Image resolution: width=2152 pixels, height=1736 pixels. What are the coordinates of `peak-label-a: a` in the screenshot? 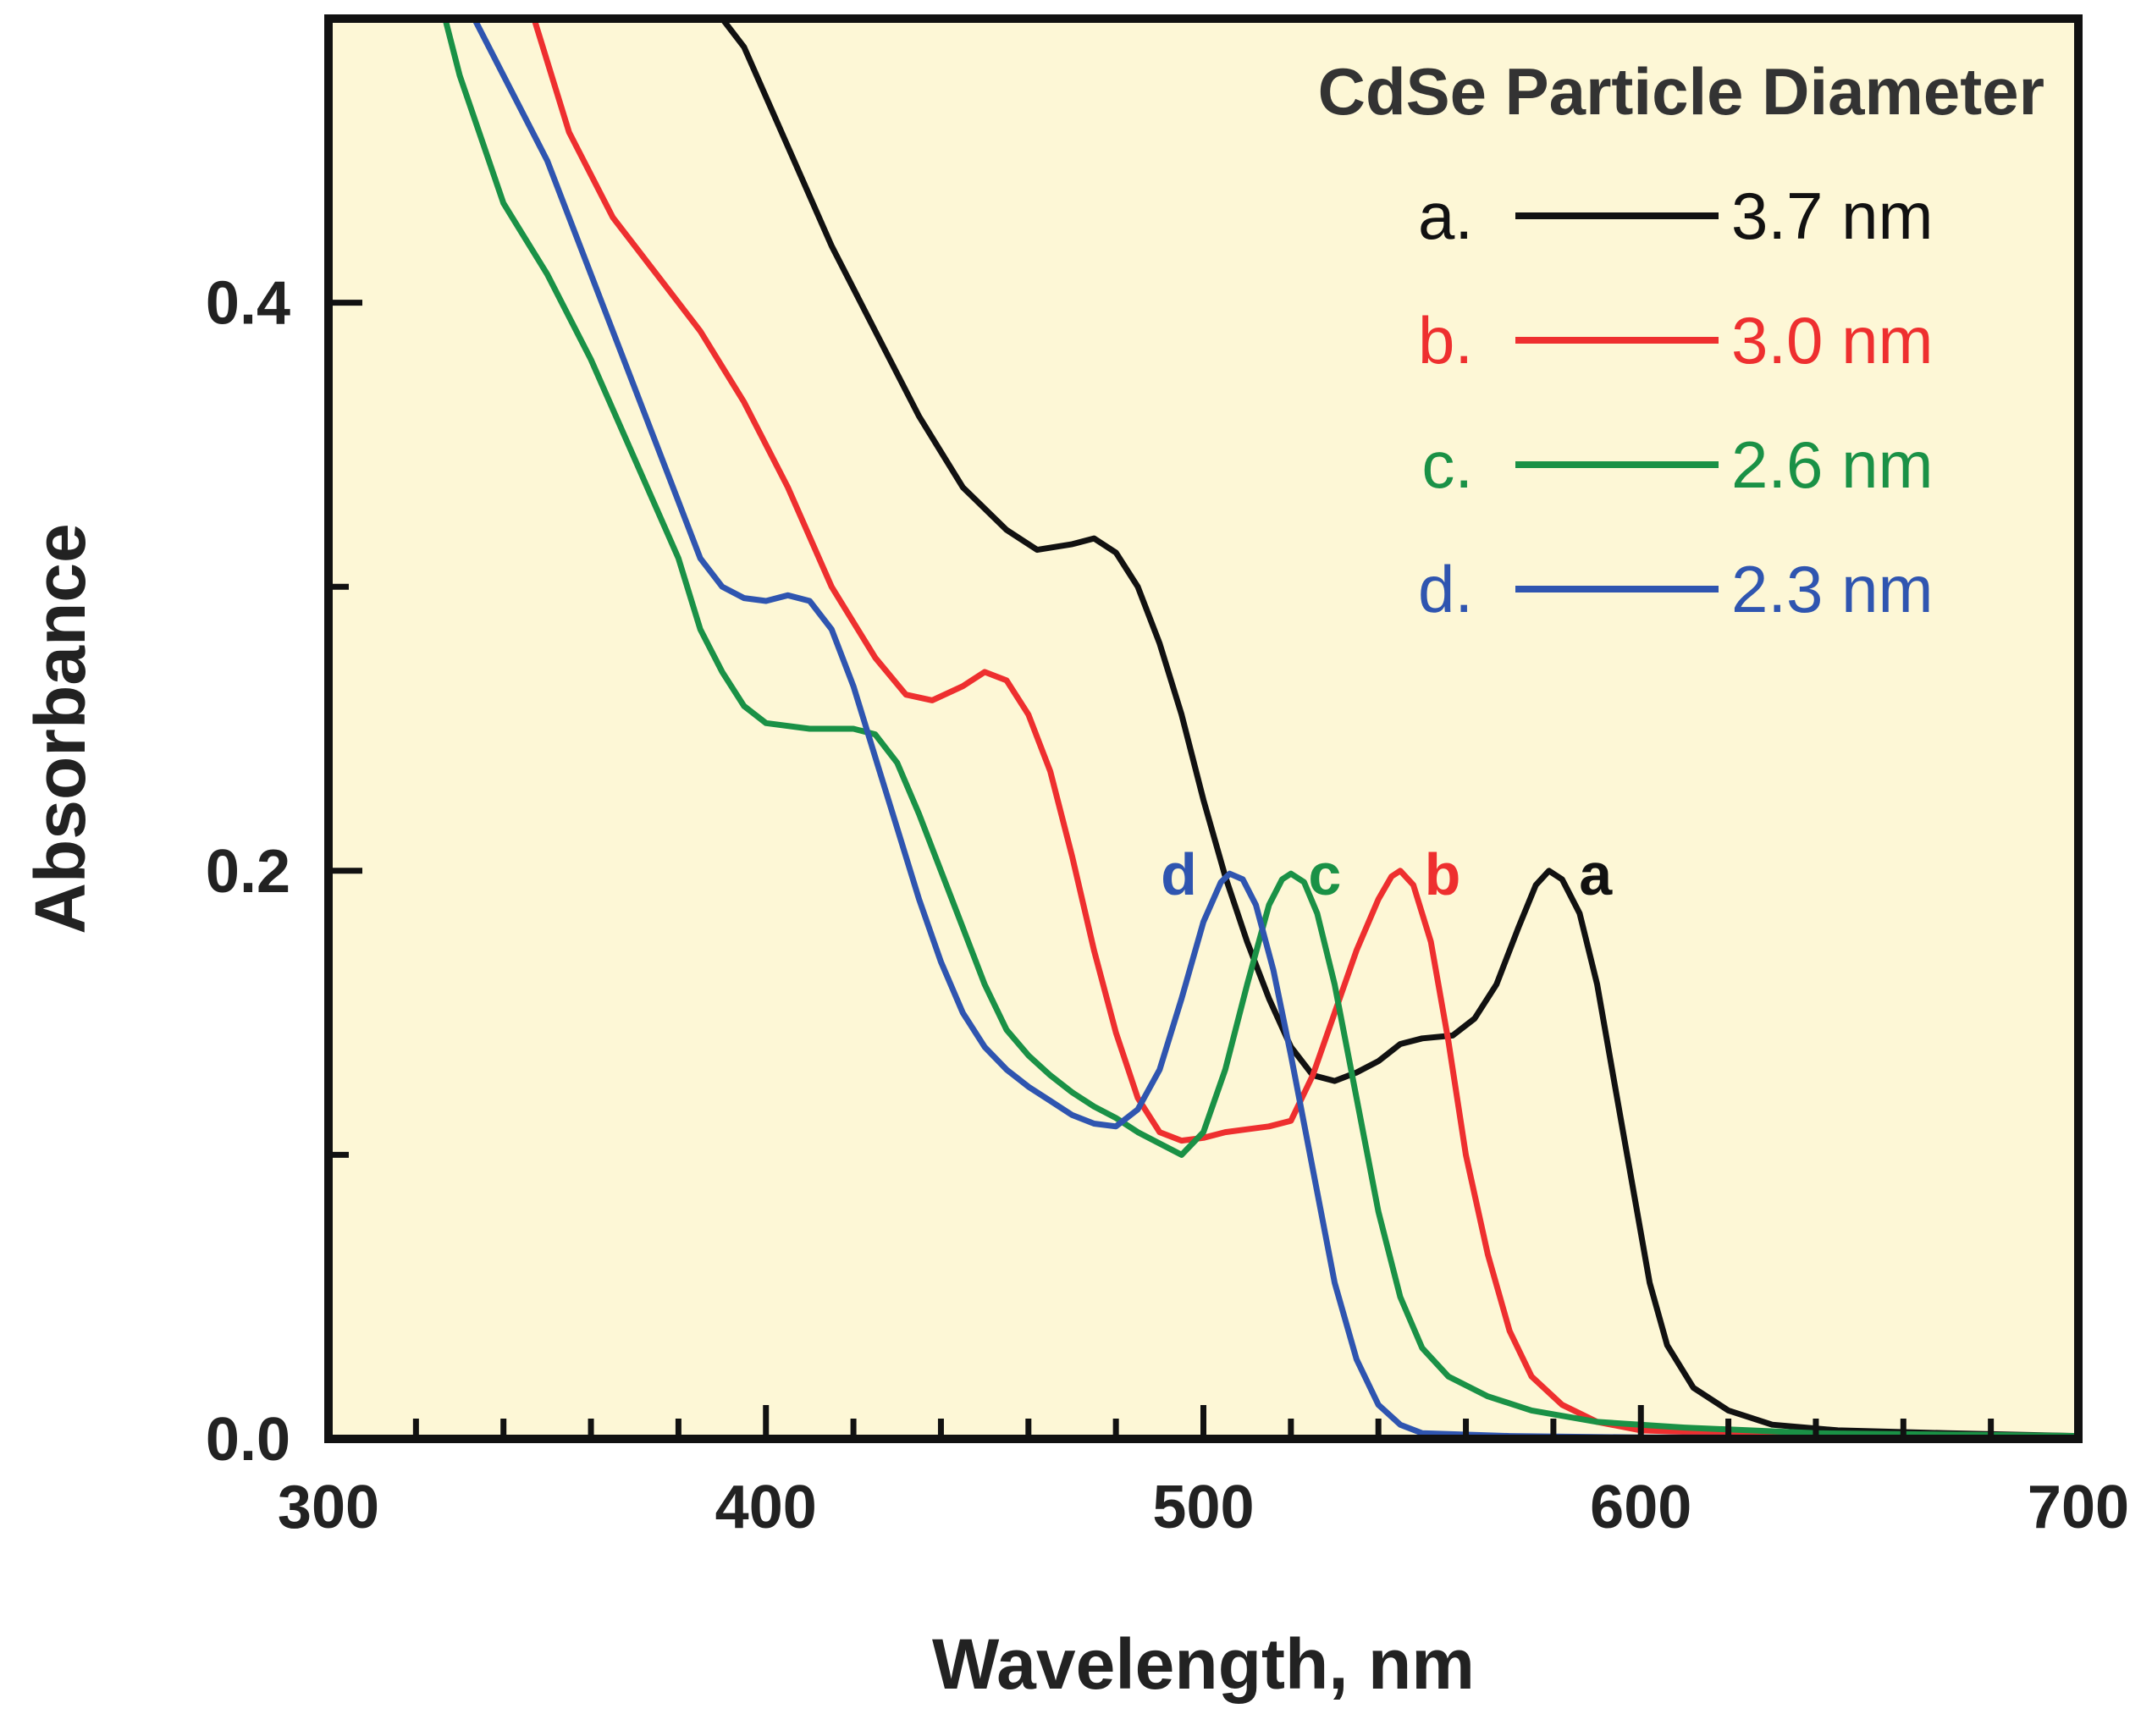 It's located at (1596, 874).